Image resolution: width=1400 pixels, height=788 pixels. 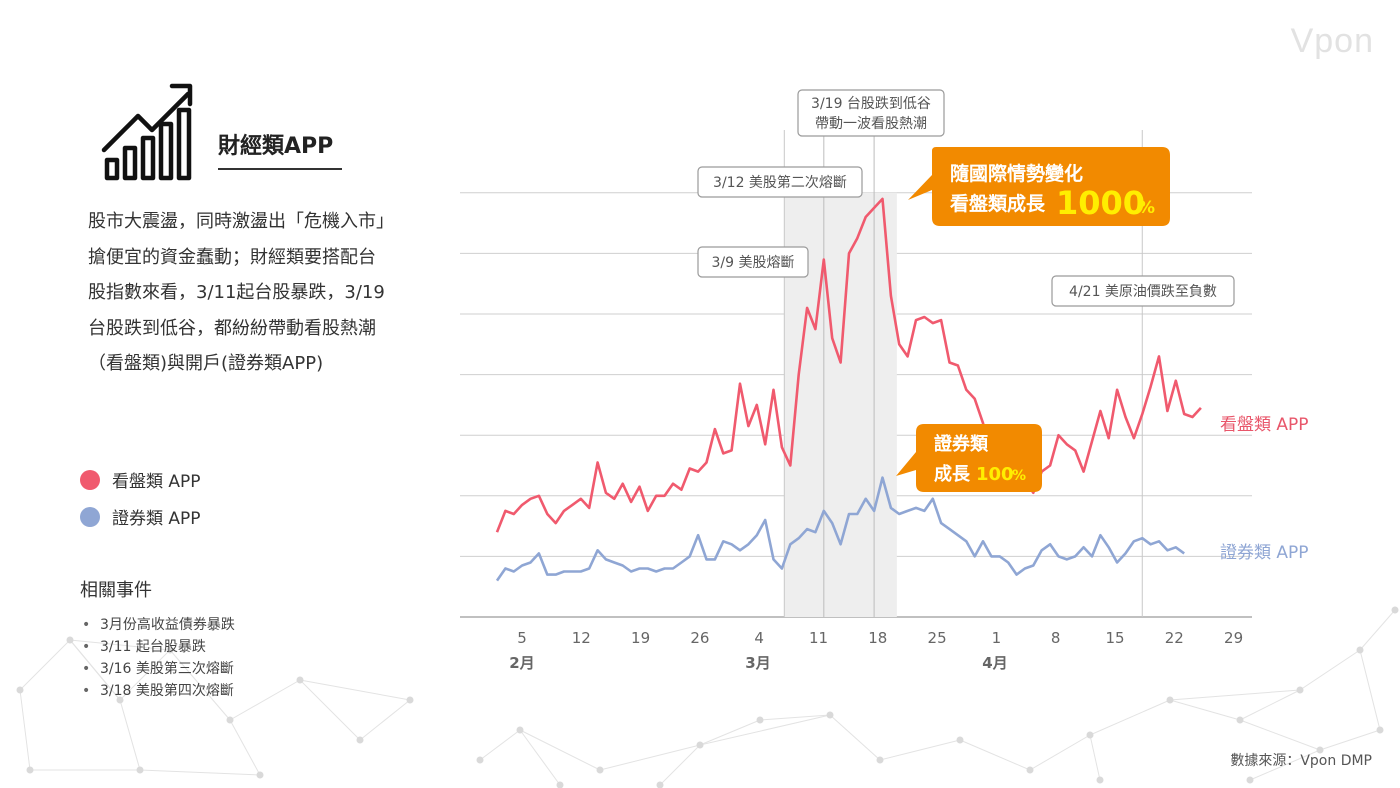 What do you see at coordinates (640, 638) in the screenshot?
I see `x-tick-label: 19` at bounding box center [640, 638].